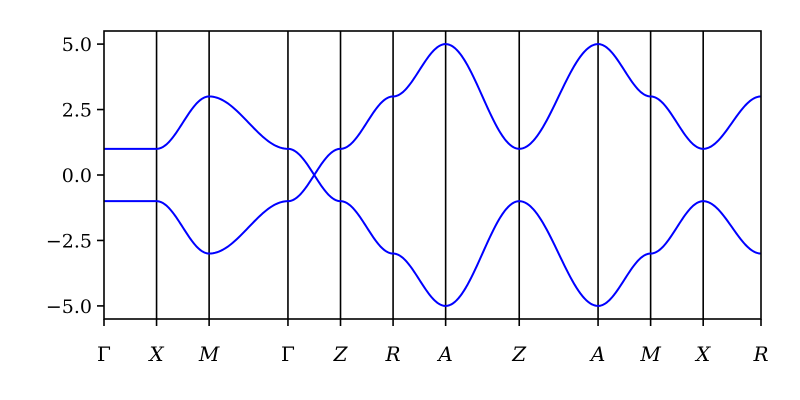 The width and height of the screenshot is (800, 400). I want to click on y-tick-label: 0.0, so click(77, 176).